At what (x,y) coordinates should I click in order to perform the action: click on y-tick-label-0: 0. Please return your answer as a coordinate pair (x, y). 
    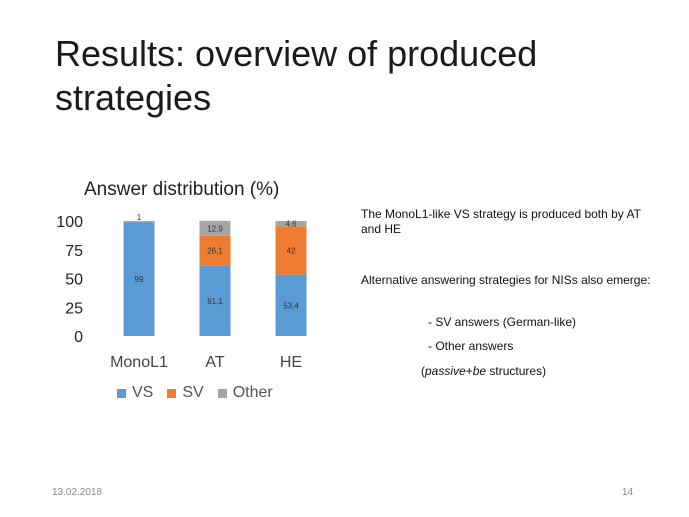
    Looking at the image, I should click on (78, 337).